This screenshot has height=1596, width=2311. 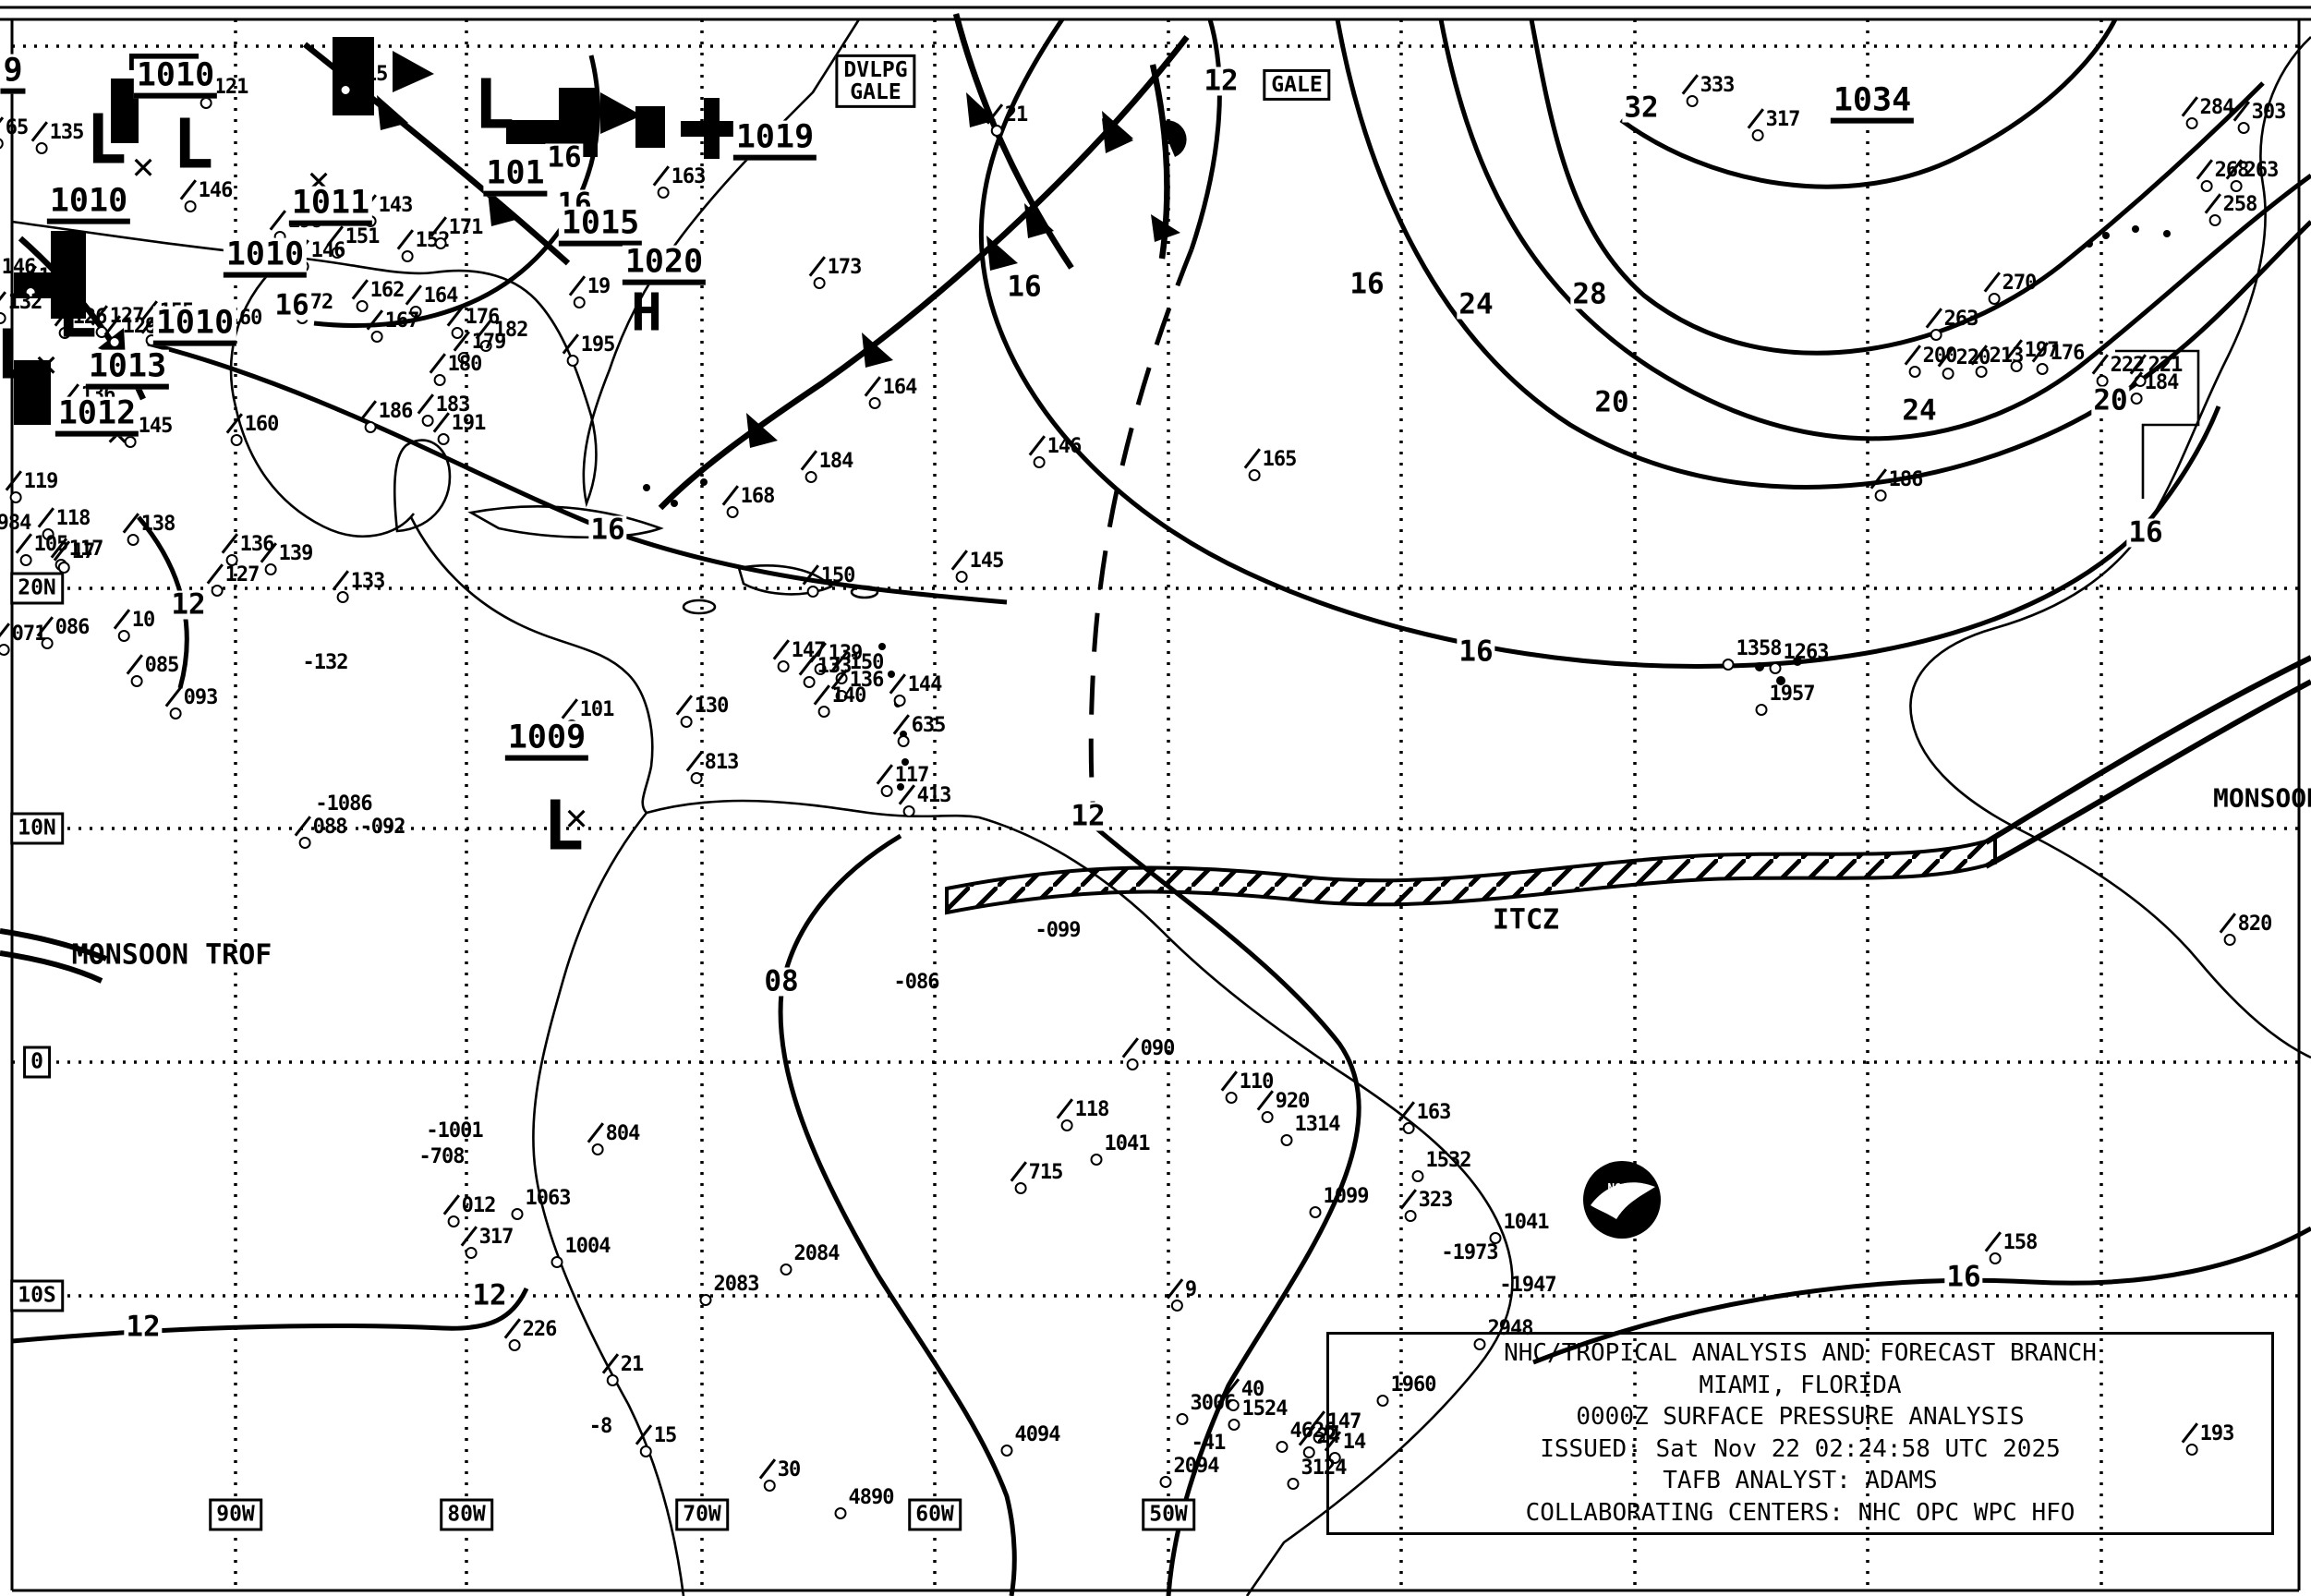 I want to click on station-value: 1960, so click(x=1406, y=1390).